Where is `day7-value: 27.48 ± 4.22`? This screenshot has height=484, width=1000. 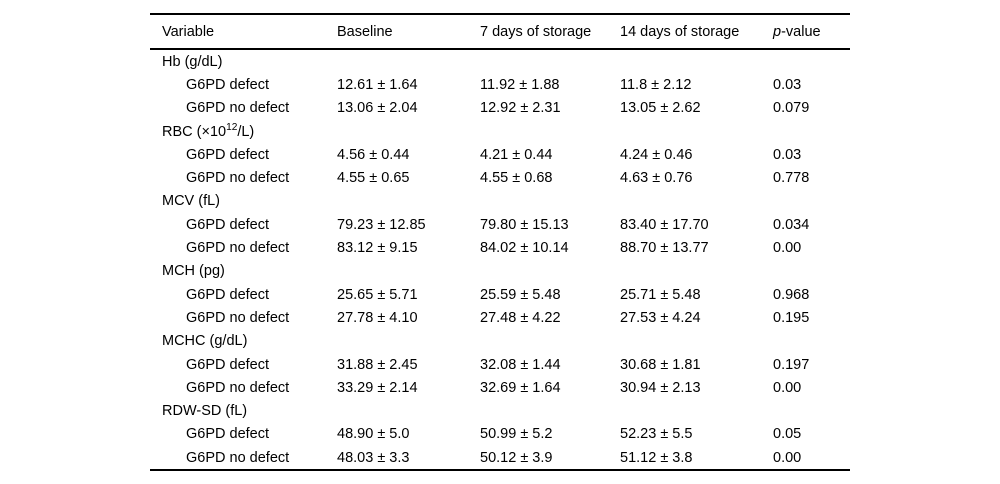 day7-value: 27.48 ± 4.22 is located at coordinates (520, 317).